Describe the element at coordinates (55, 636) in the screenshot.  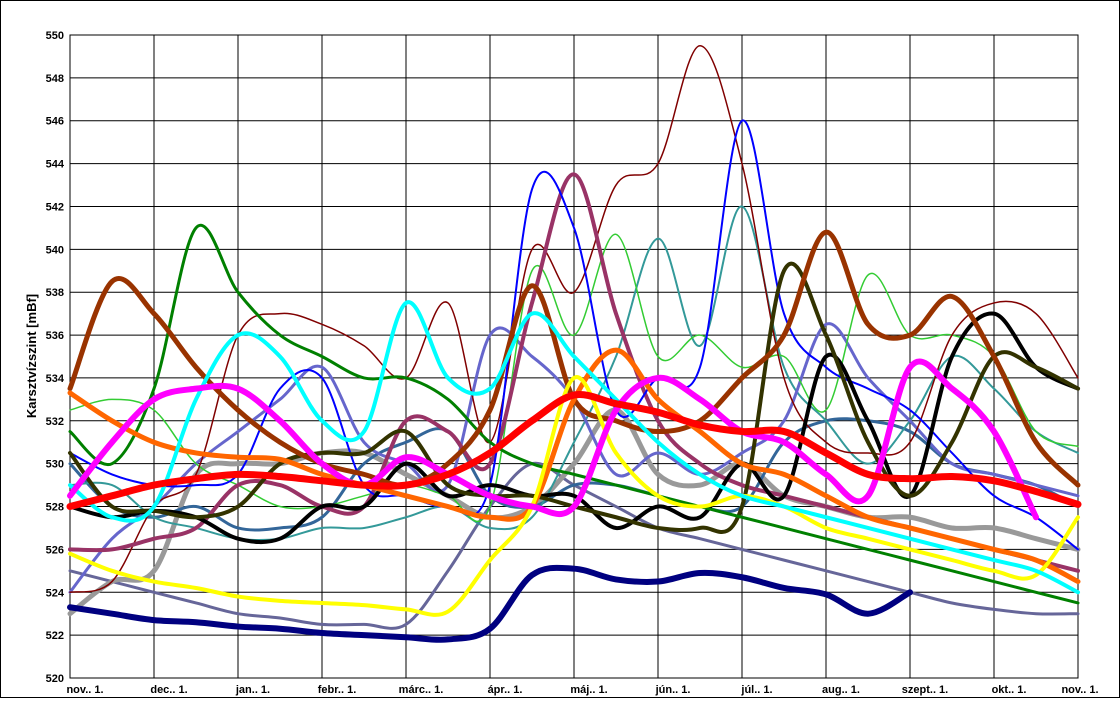
I see `y-tick-label: 522` at that location.